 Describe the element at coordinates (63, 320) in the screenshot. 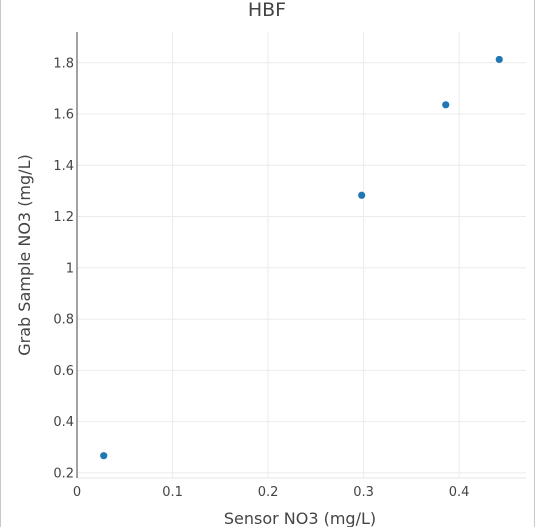

I see `y-tick-label: 0.8` at that location.